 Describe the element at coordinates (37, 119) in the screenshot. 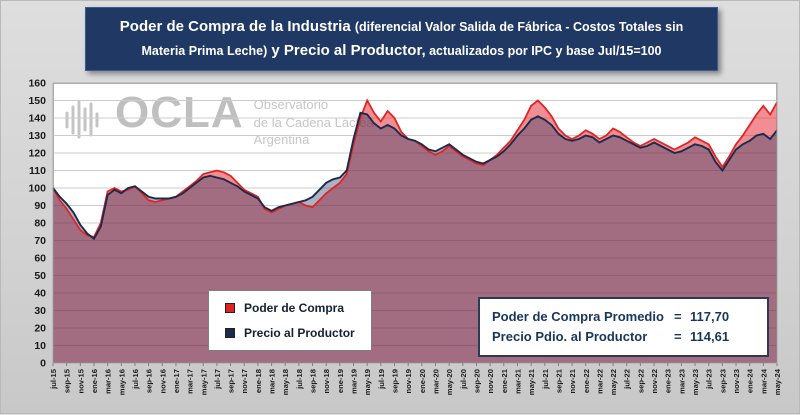

I see `svg-text: 140` at that location.